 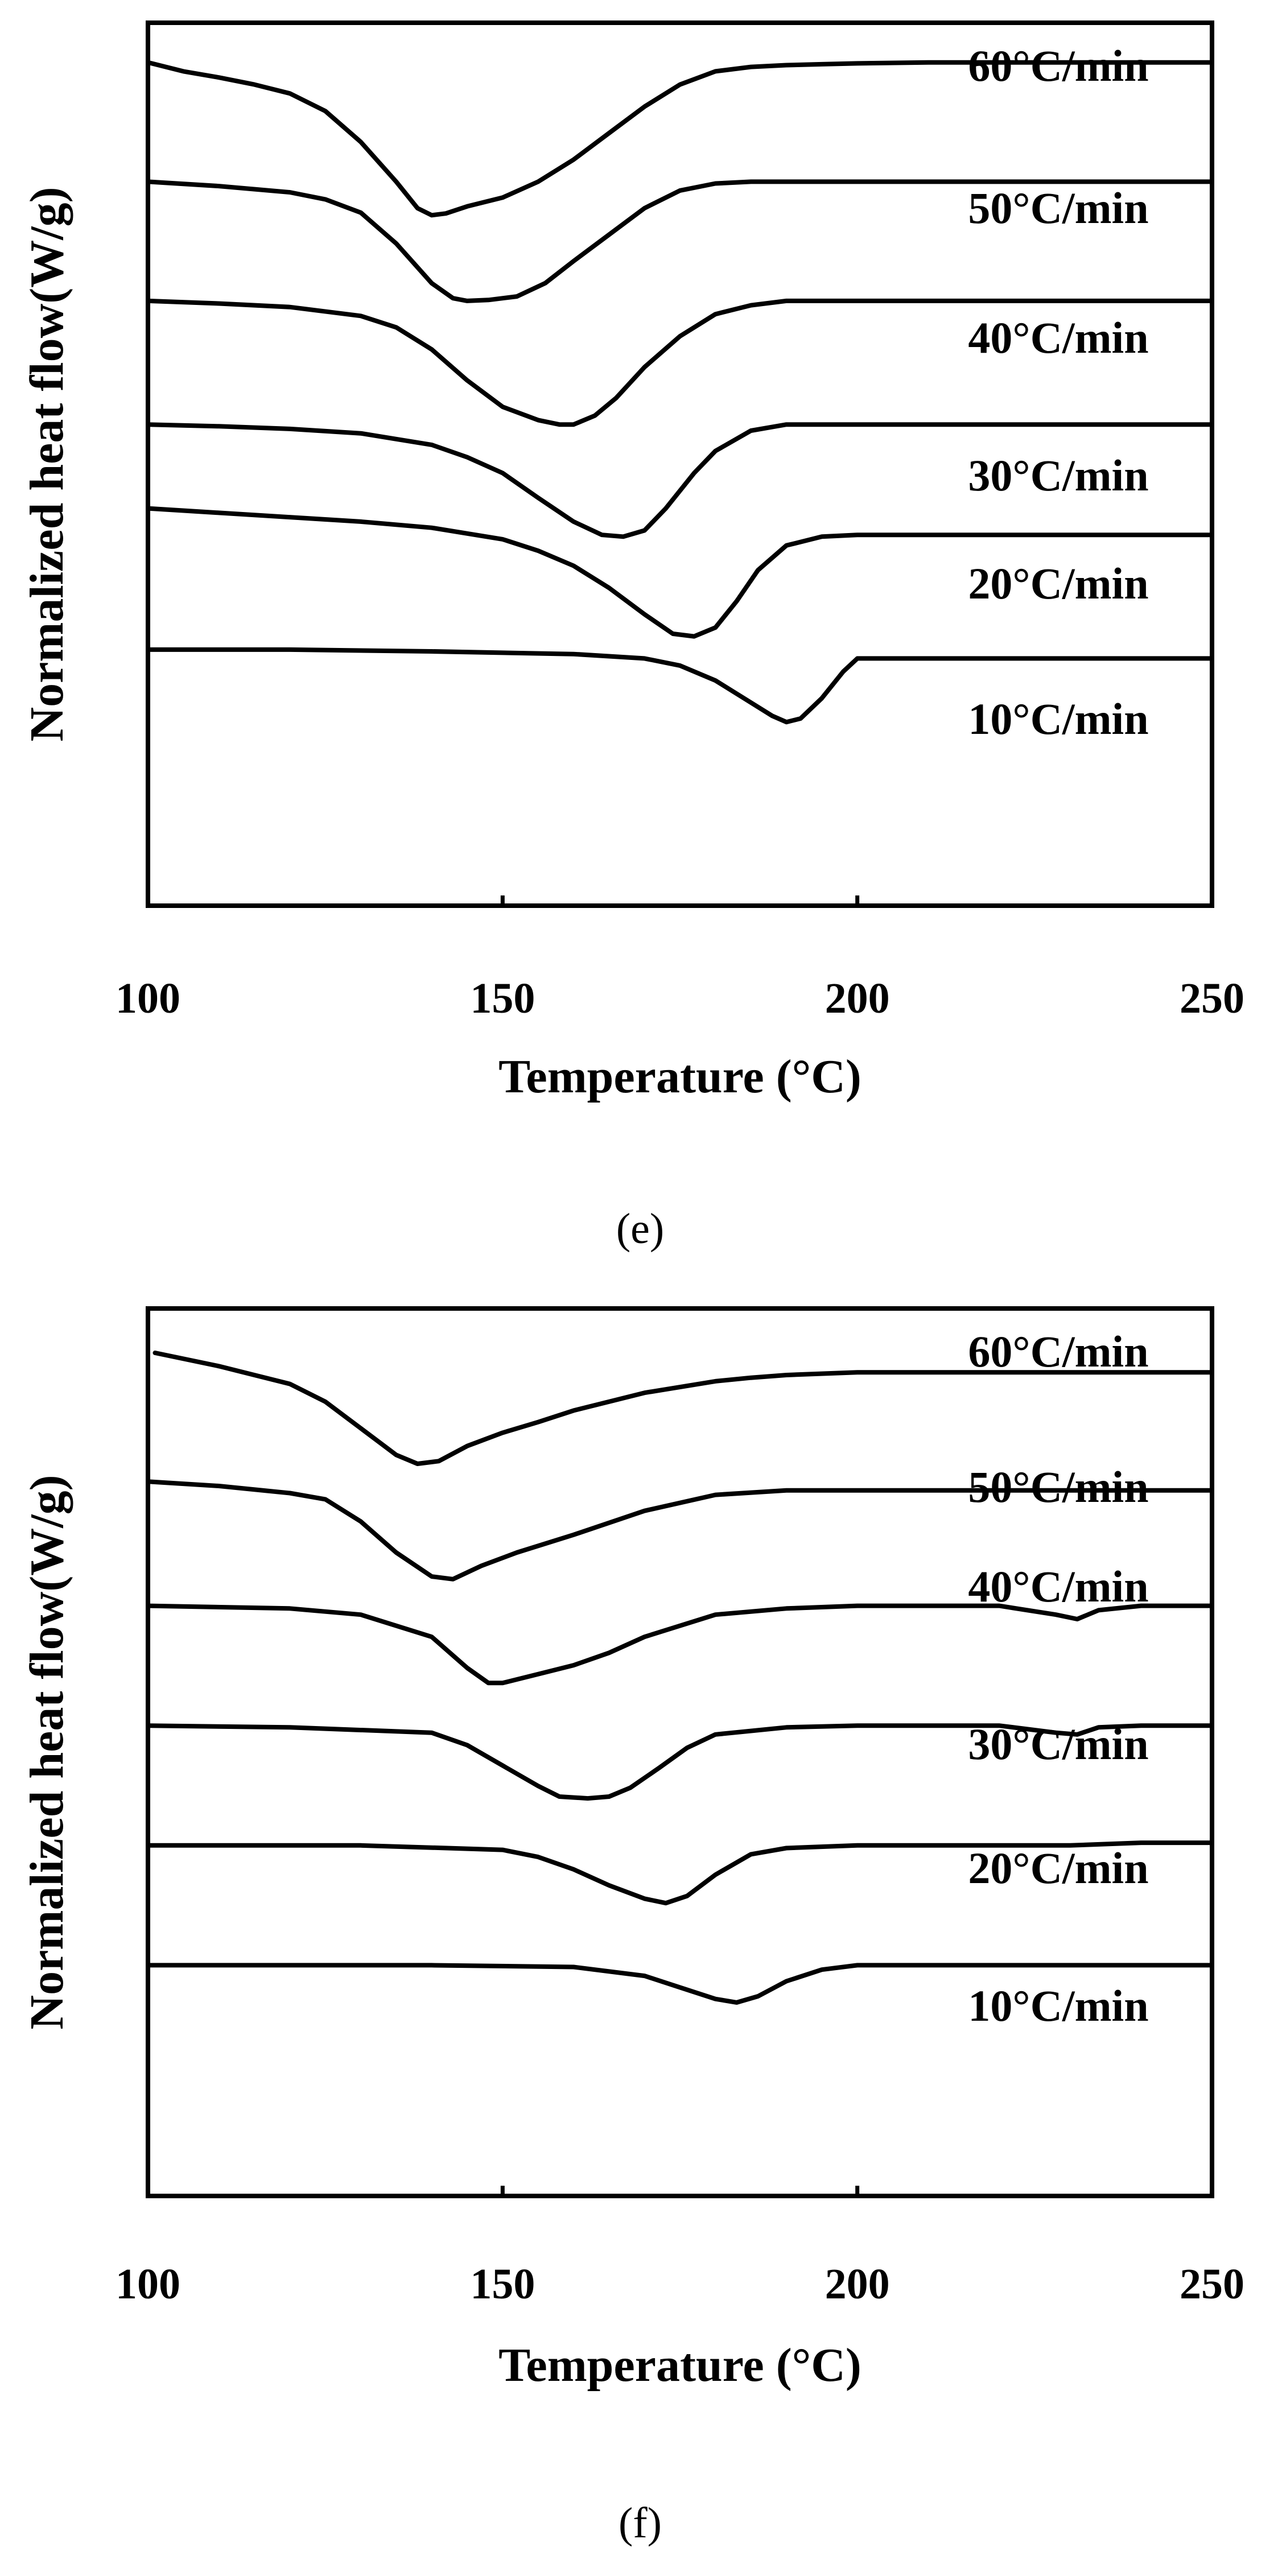 What do you see at coordinates (641, 2523) in the screenshot?
I see `panel-caption: (f)` at bounding box center [641, 2523].